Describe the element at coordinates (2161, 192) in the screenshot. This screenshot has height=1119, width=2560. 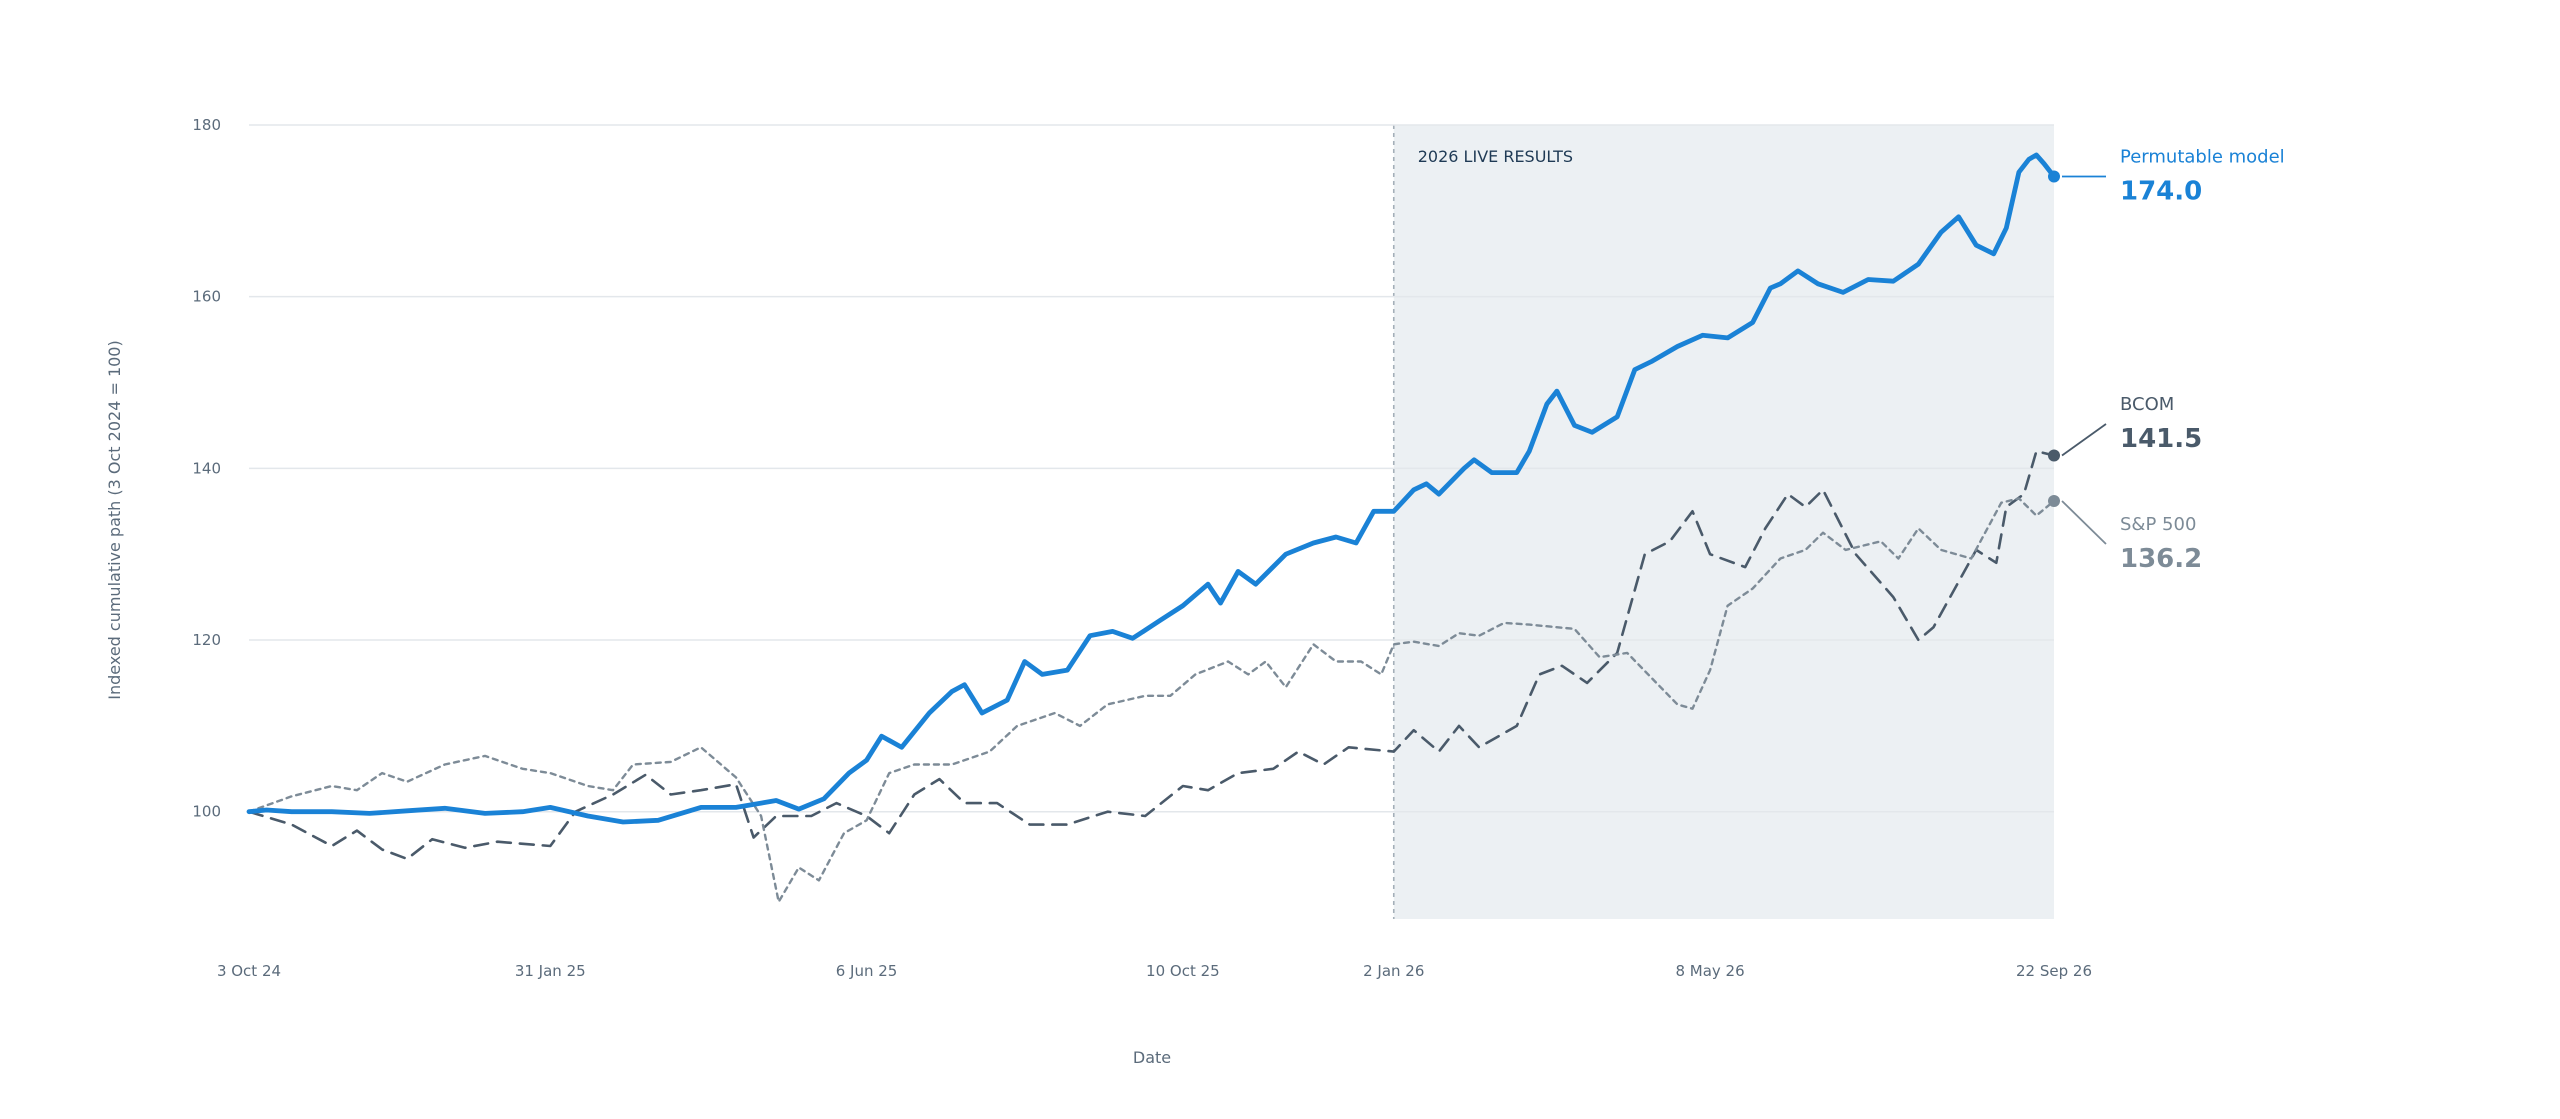
I see `series-end-value-permutable-model: 174.0` at that location.